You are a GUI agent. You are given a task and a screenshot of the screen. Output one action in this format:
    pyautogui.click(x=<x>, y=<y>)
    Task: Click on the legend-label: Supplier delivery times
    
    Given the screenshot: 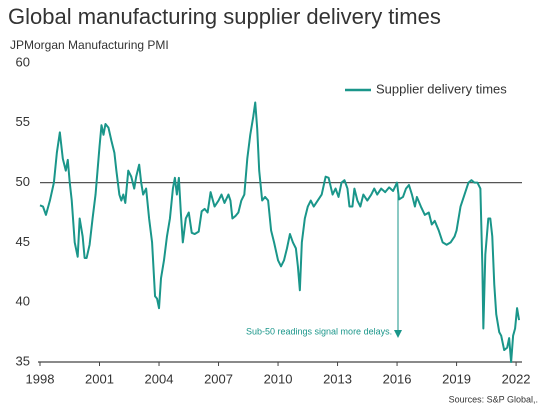 What is the action you would take?
    pyautogui.click(x=441, y=88)
    